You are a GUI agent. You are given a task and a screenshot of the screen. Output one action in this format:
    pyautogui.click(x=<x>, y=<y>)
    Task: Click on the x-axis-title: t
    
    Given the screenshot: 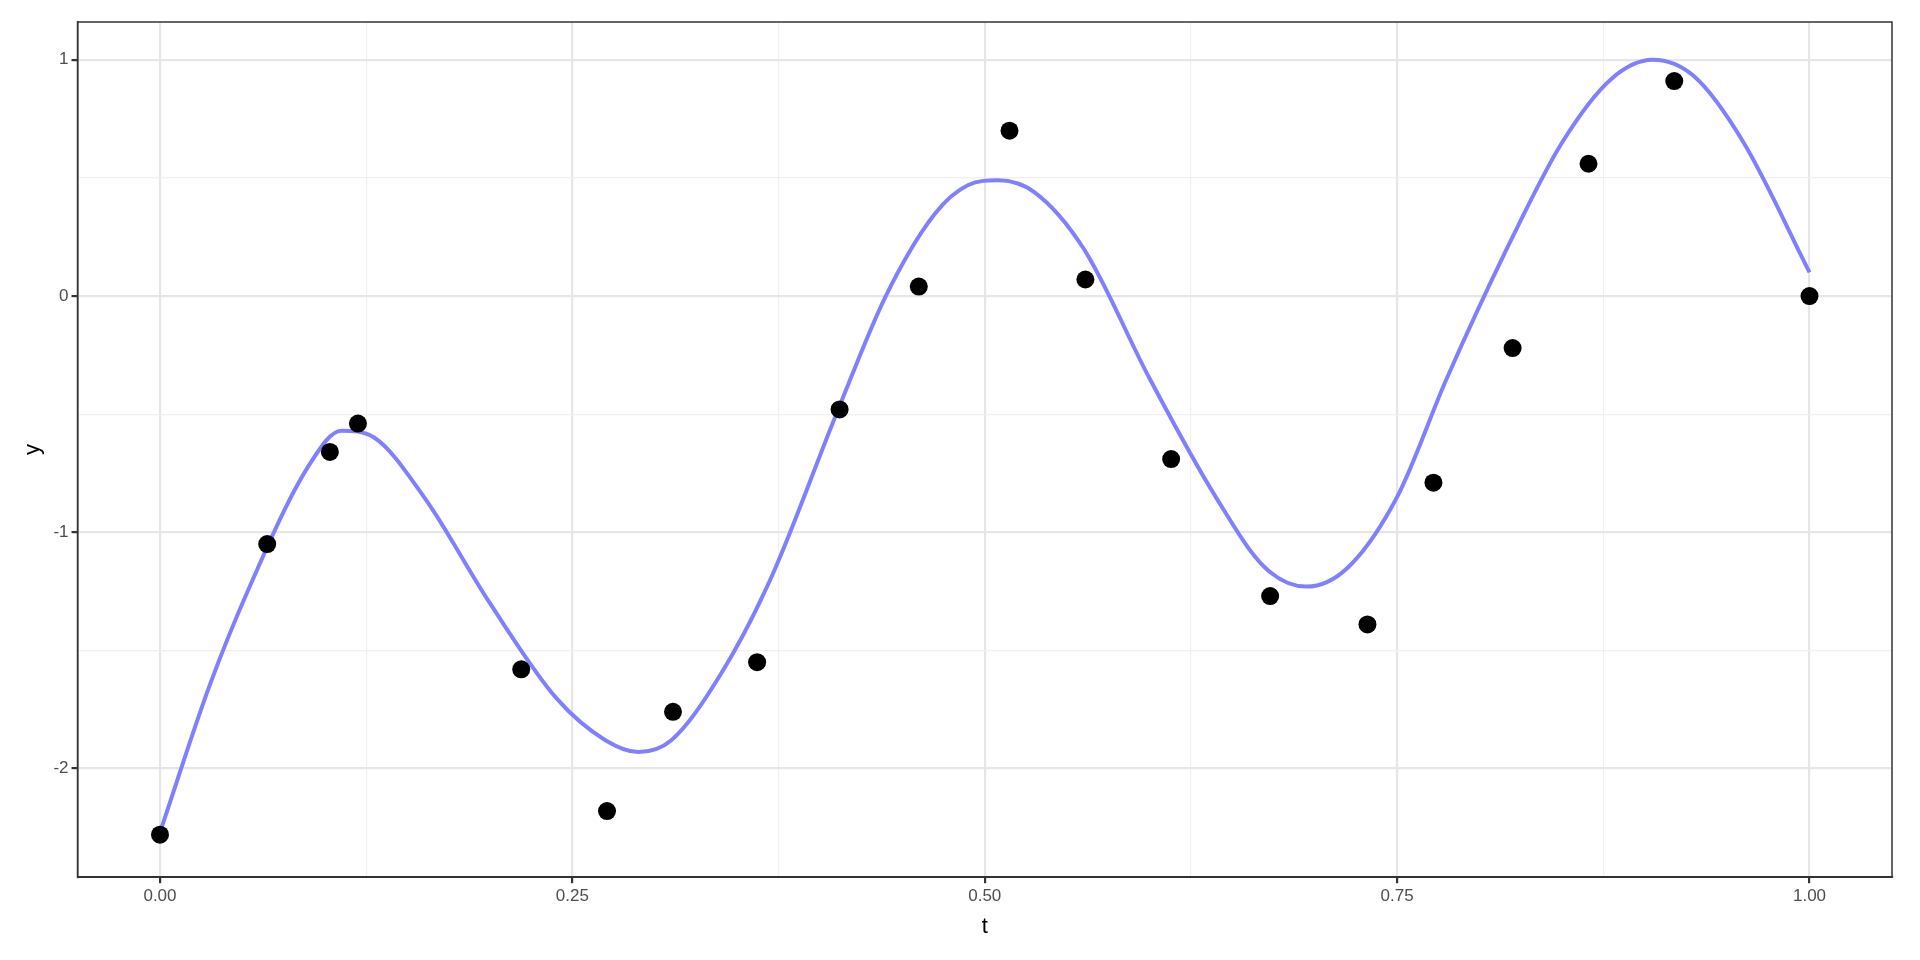 What is the action you would take?
    pyautogui.click(x=984, y=925)
    